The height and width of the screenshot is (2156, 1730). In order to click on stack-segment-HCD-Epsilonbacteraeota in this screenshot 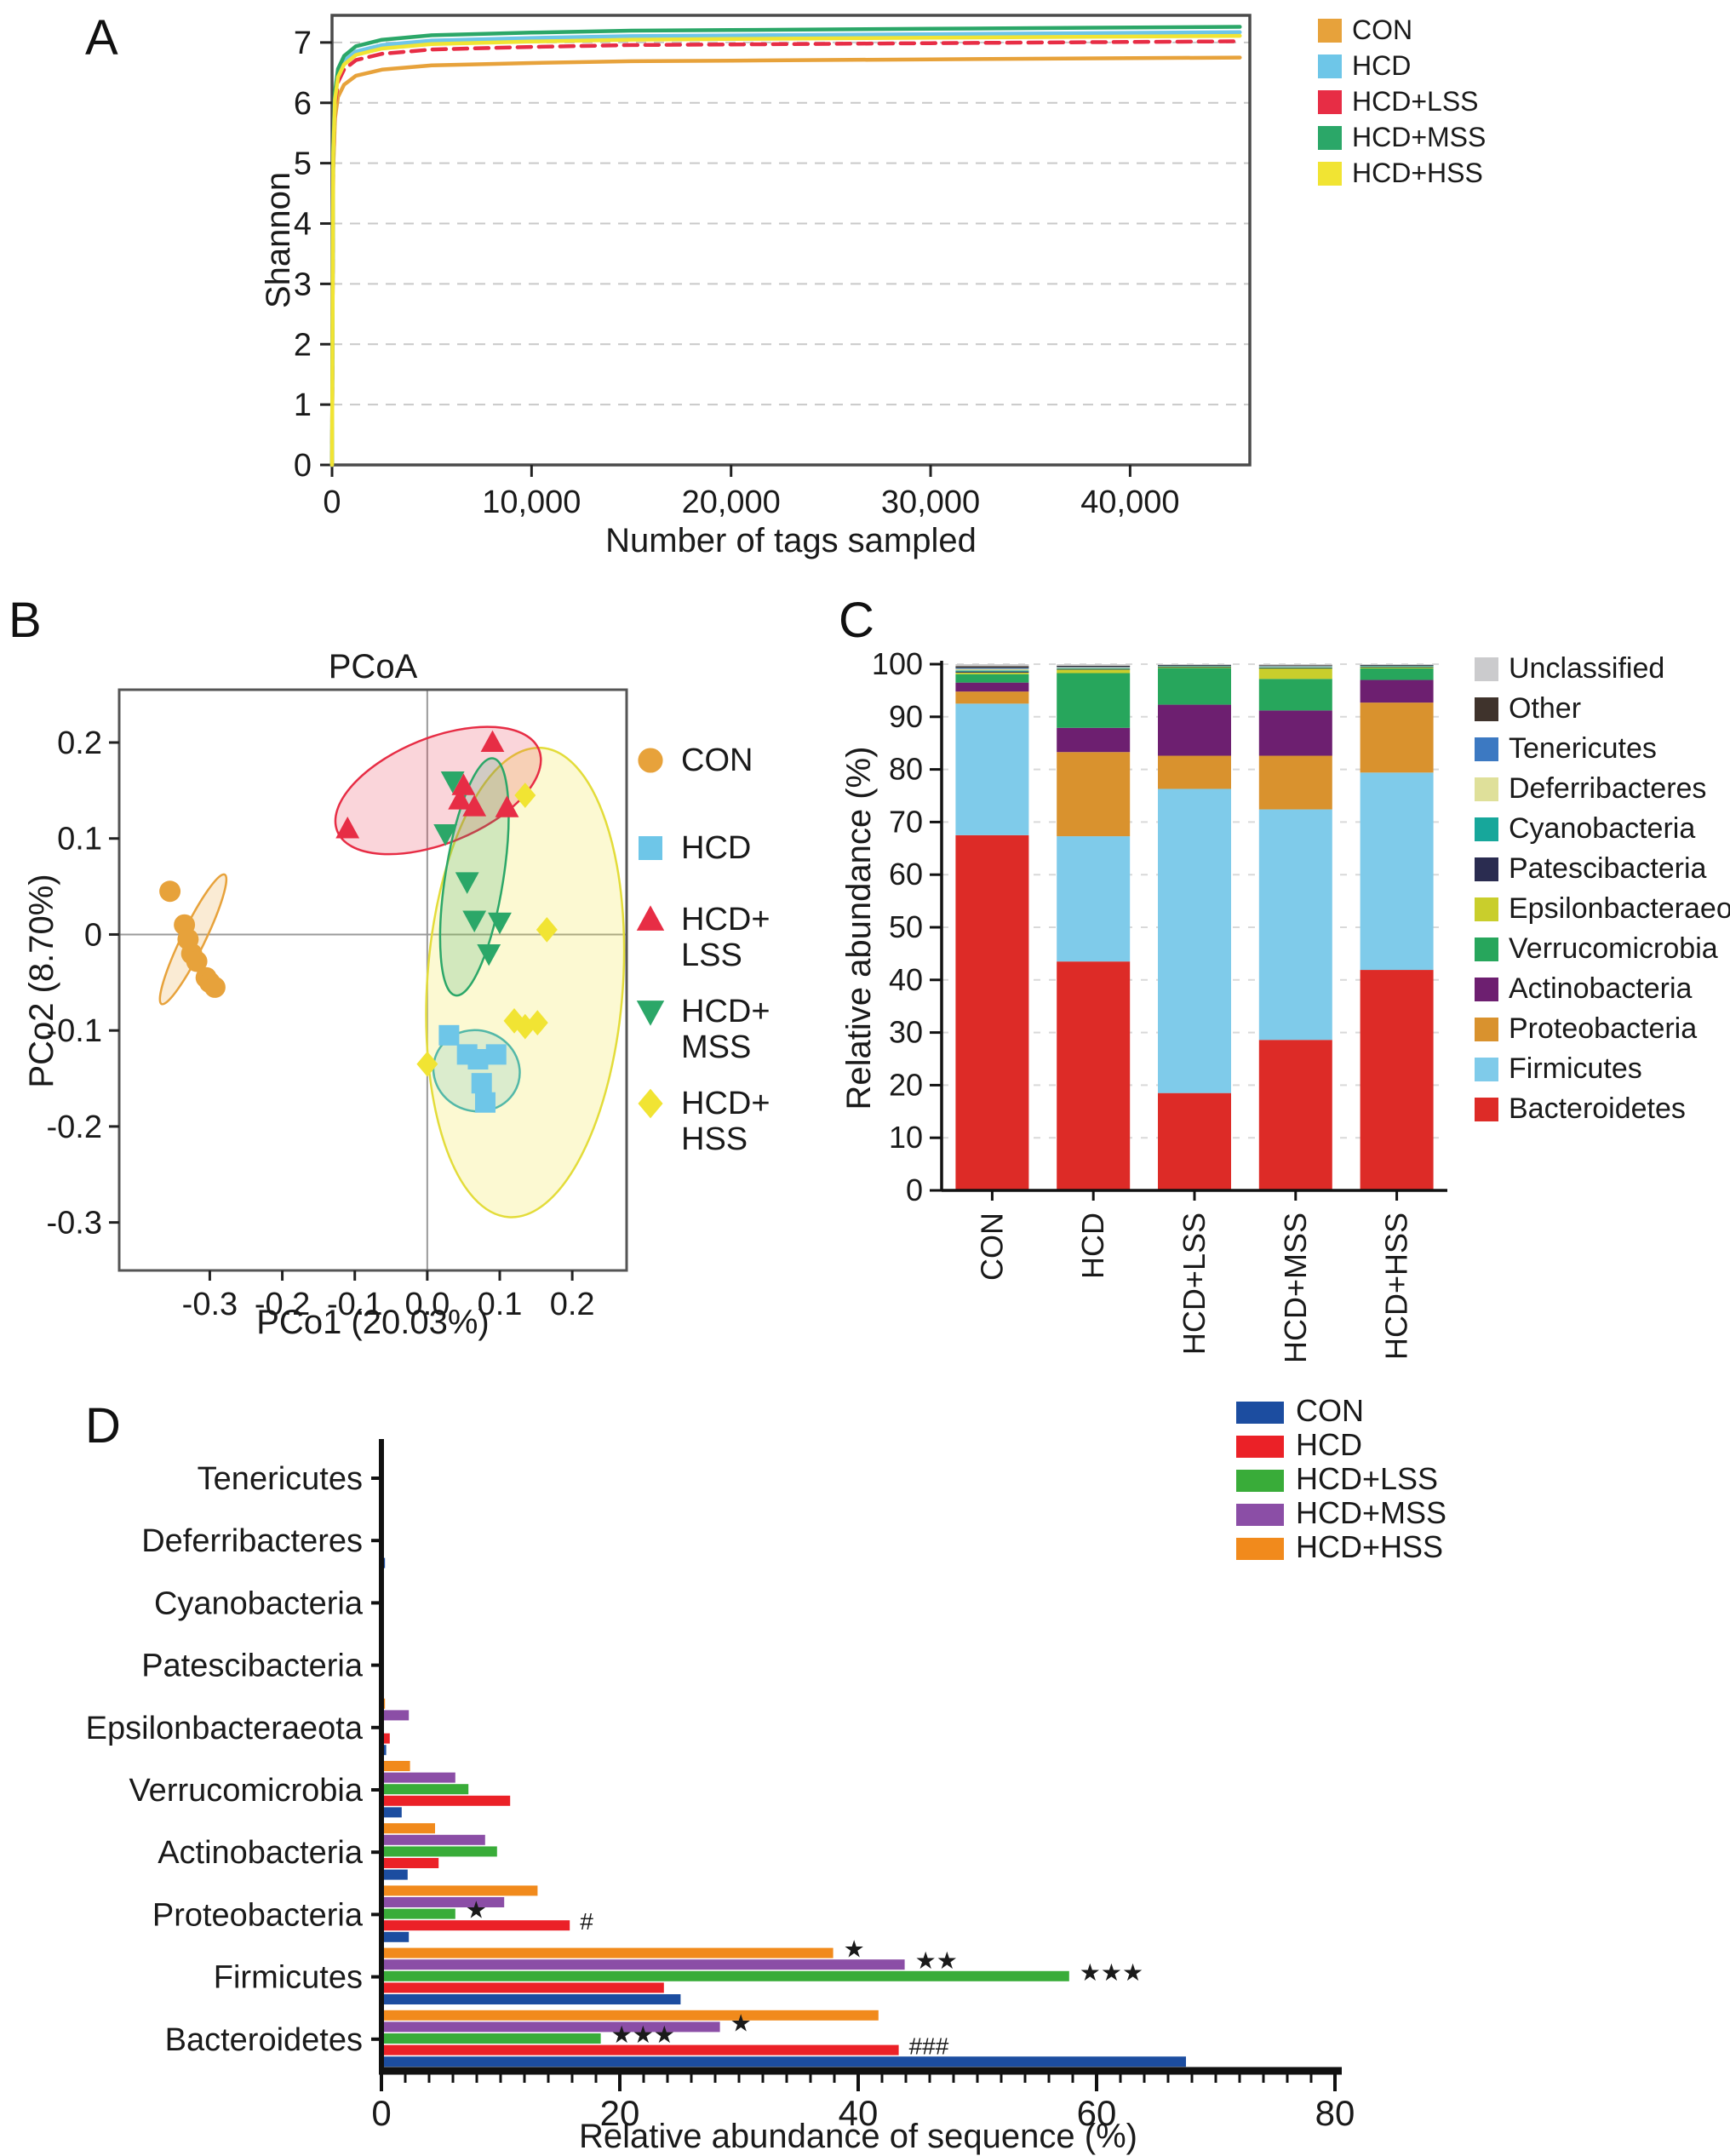, I will do `click(1094, 671)`.